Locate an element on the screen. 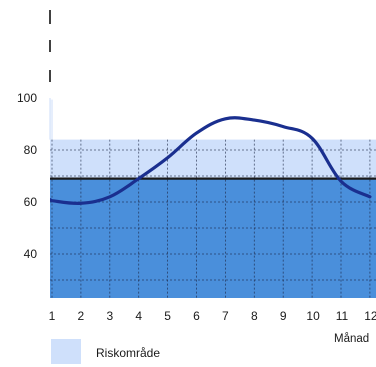 This screenshot has width=376, height=367. y-tick-label-100: 100 is located at coordinates (27, 98).